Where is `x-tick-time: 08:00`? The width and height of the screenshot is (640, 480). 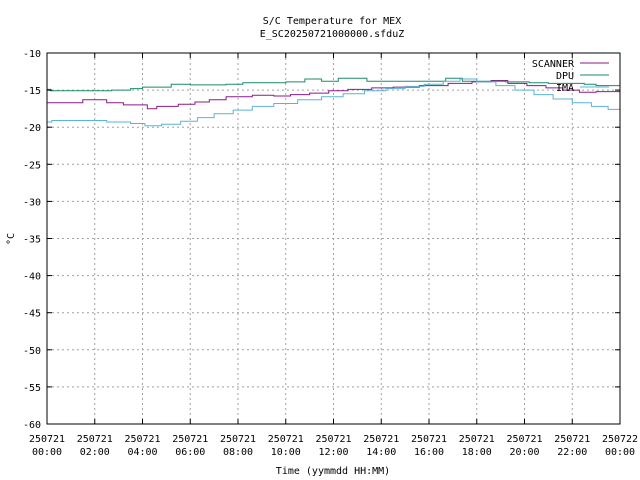
x-tick-time: 08:00 is located at coordinates (238, 452).